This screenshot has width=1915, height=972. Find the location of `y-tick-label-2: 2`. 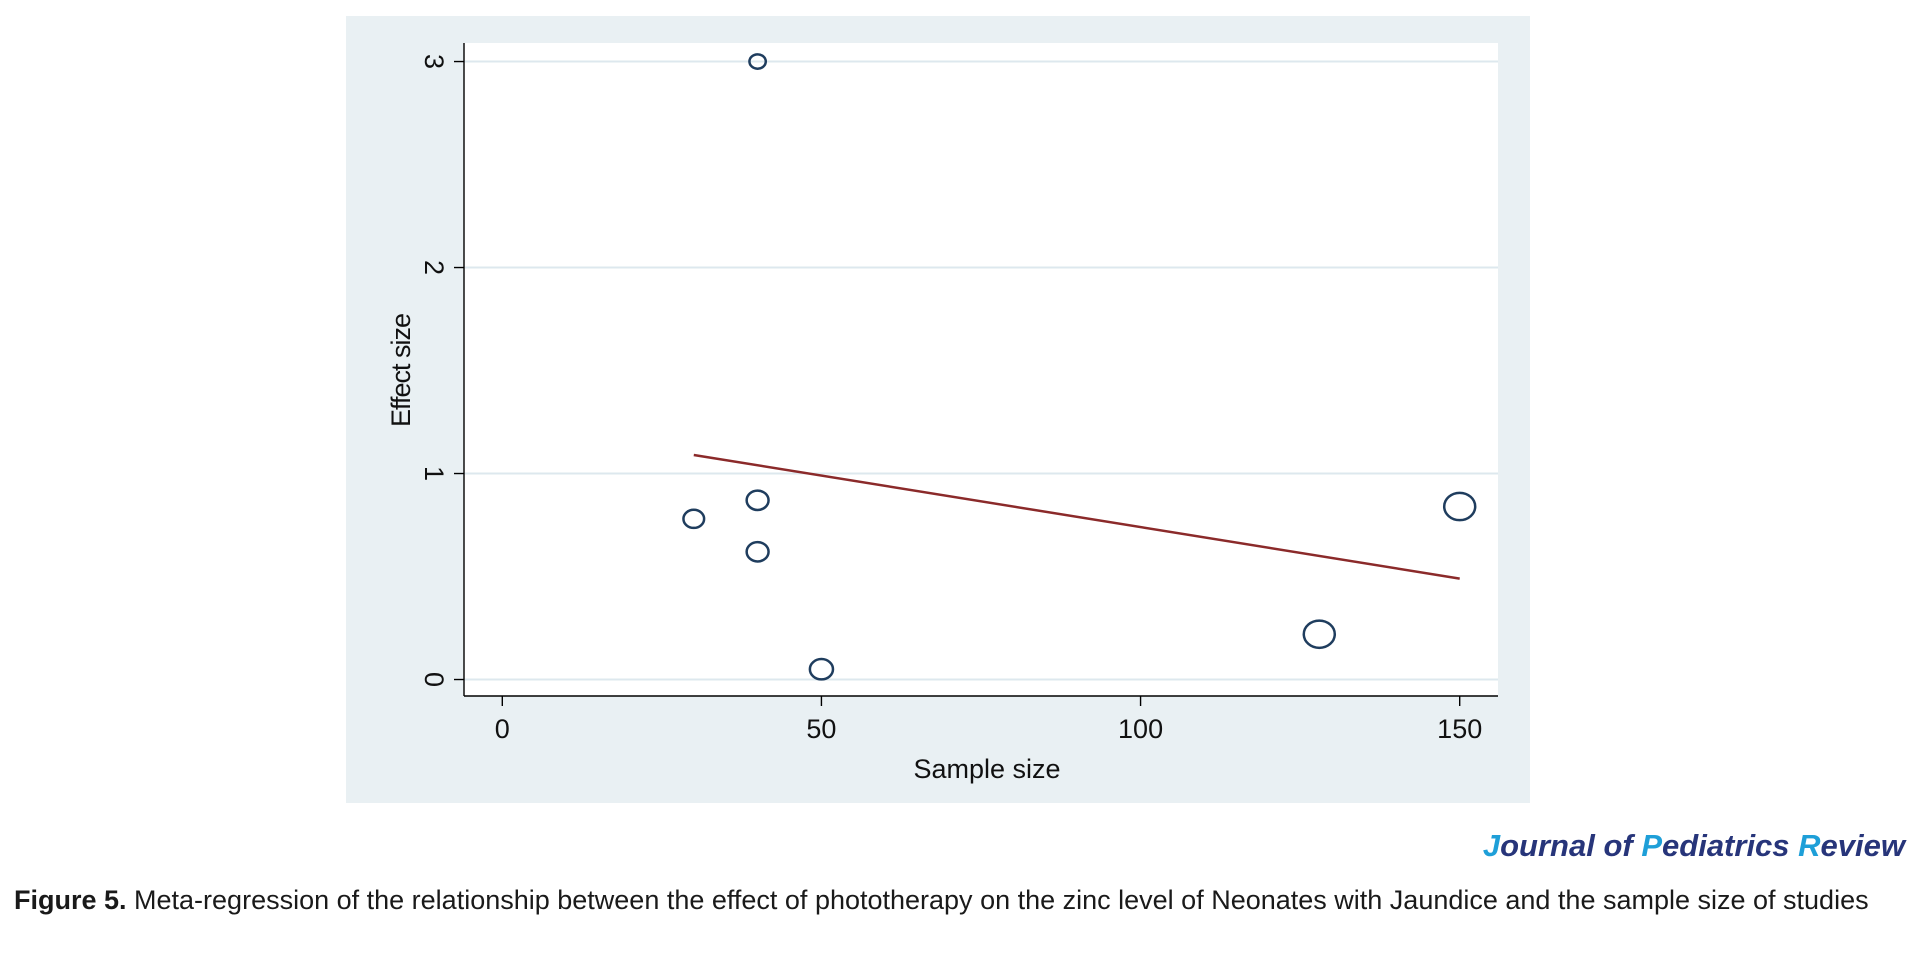

y-tick-label-2: 2 is located at coordinates (434, 267).